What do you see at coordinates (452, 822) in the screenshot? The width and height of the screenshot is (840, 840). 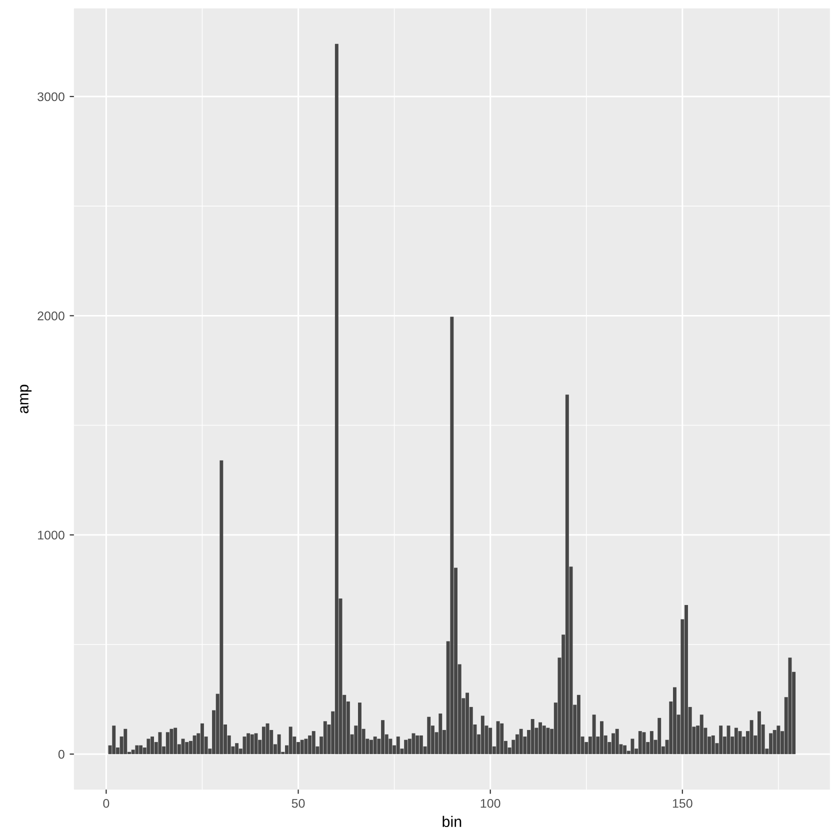 I see `x-axis-title: bin` at bounding box center [452, 822].